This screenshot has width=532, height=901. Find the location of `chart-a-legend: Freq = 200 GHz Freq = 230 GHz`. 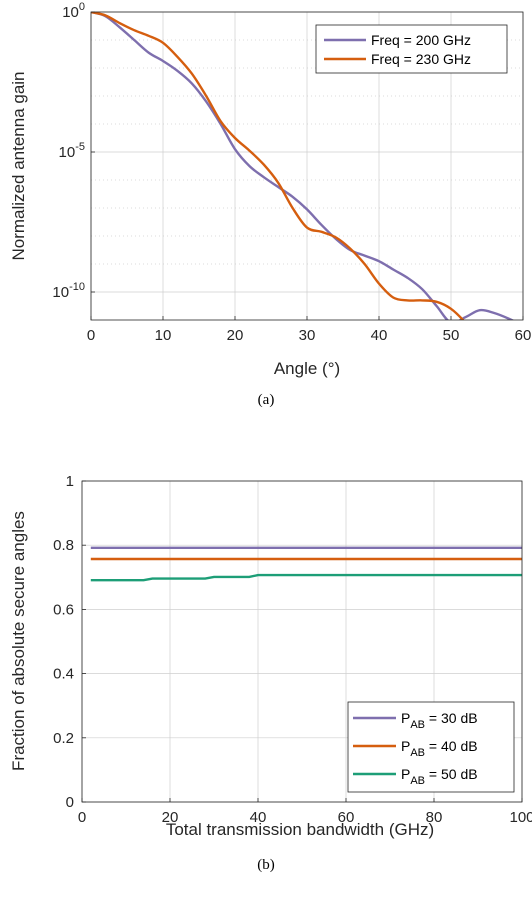

chart-a-legend: Freq = 200 GHz Freq = 230 GHz is located at coordinates (411, 49).